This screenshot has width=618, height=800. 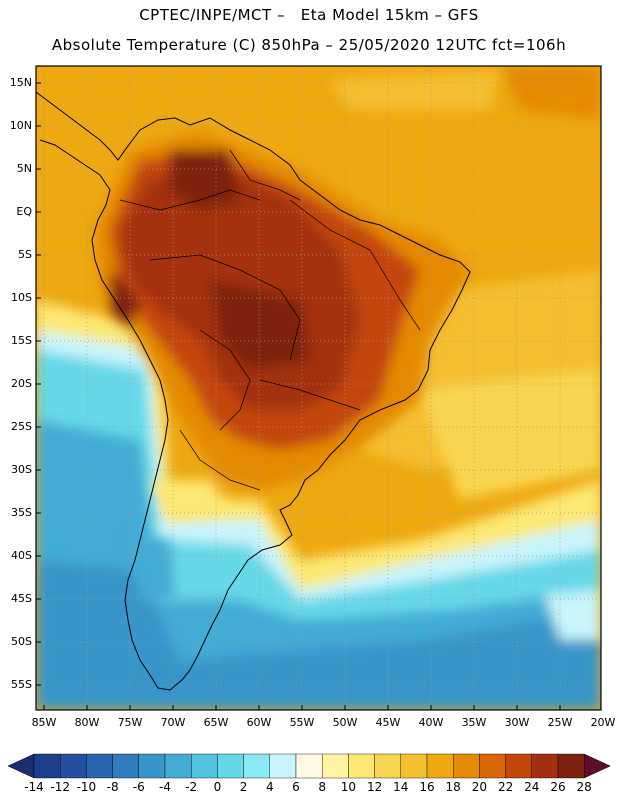 I want to click on lon-label: 55W, so click(x=302, y=722).